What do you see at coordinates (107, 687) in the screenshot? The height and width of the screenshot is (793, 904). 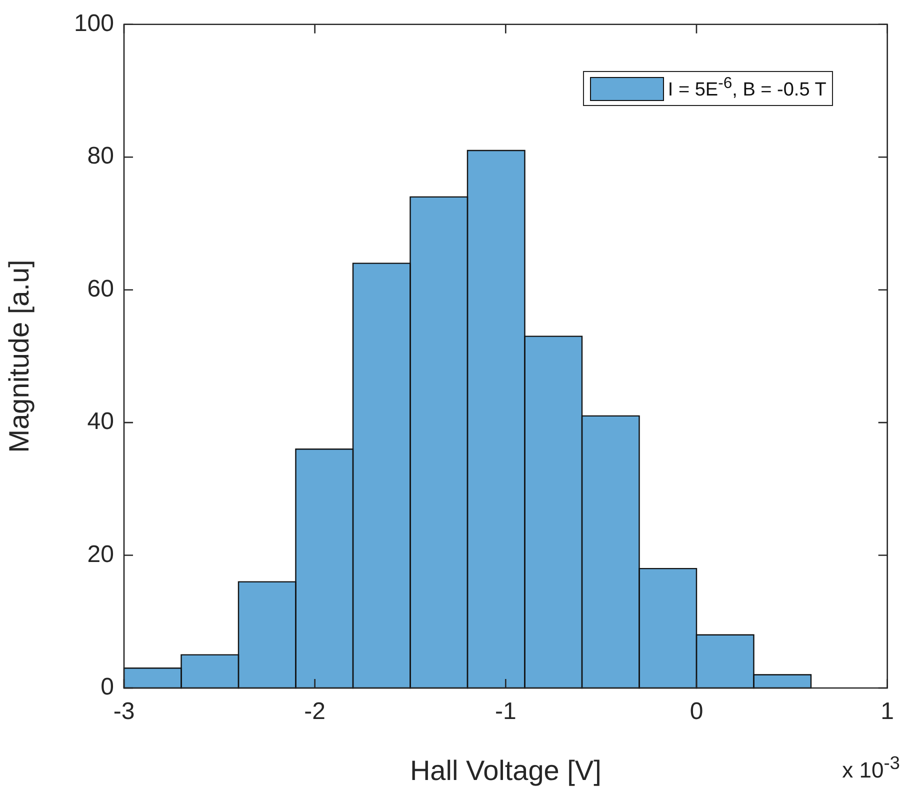 I see `y-tick-label: 0` at bounding box center [107, 687].